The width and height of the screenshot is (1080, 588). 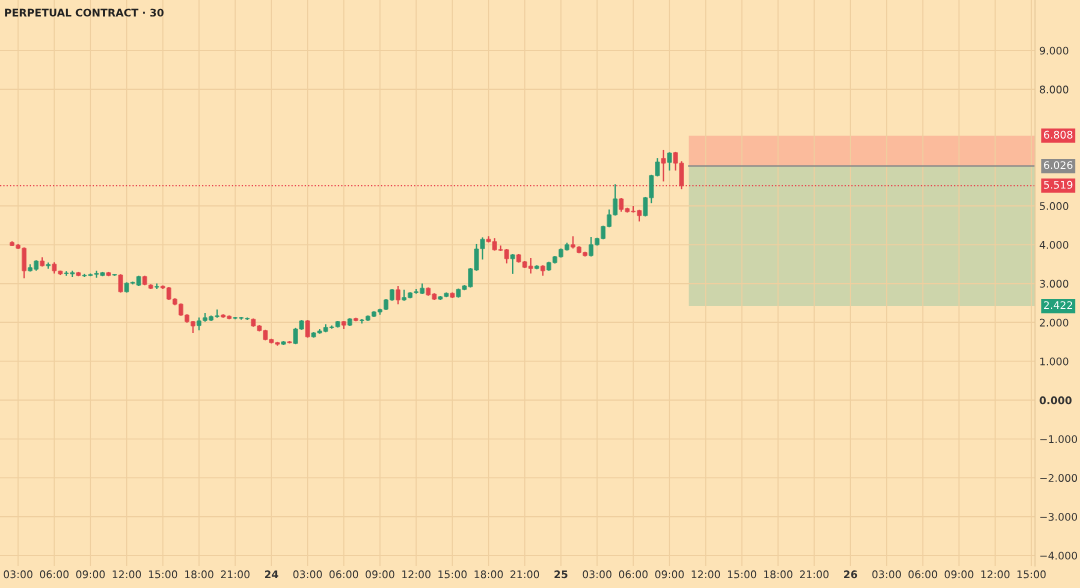 What do you see at coordinates (1059, 478) in the screenshot?
I see `y-tick-label: −2.000` at bounding box center [1059, 478].